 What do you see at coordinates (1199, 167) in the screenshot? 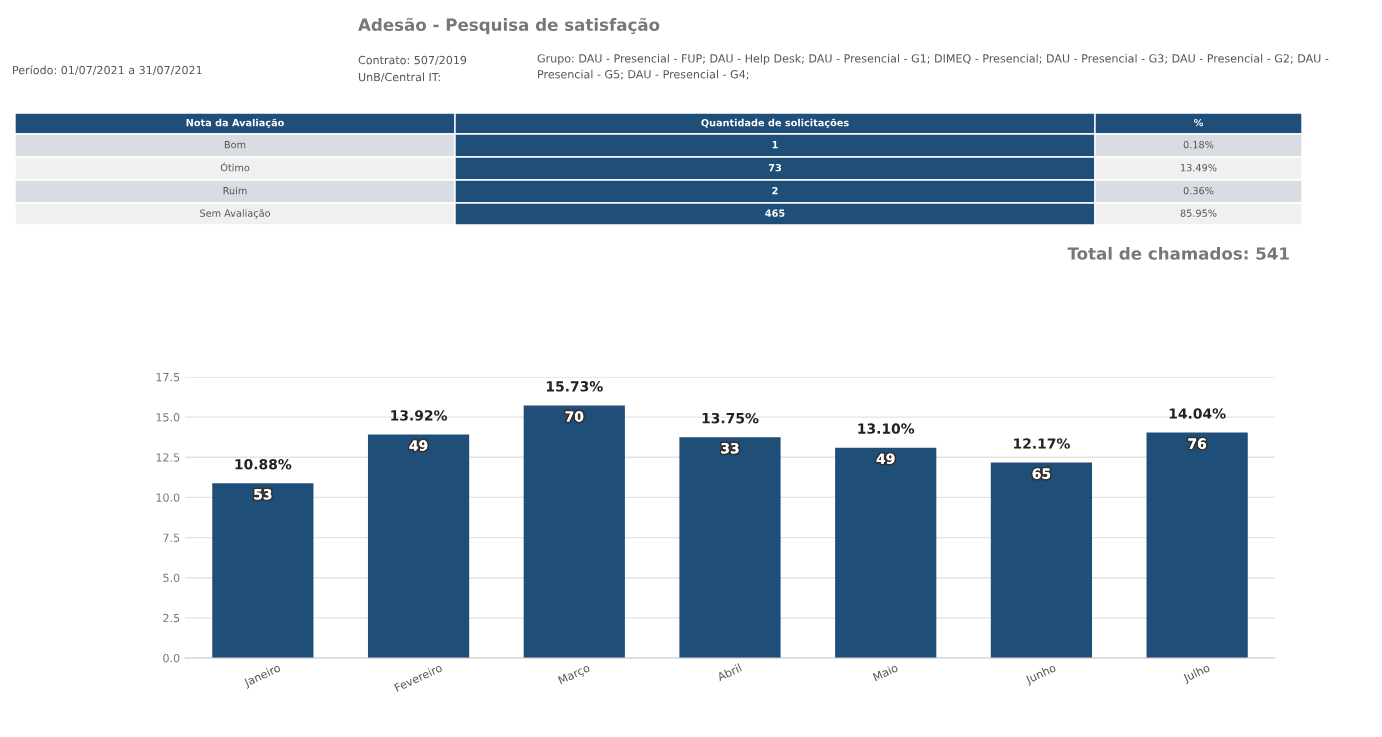
I see `text: 13.49%` at bounding box center [1199, 167].